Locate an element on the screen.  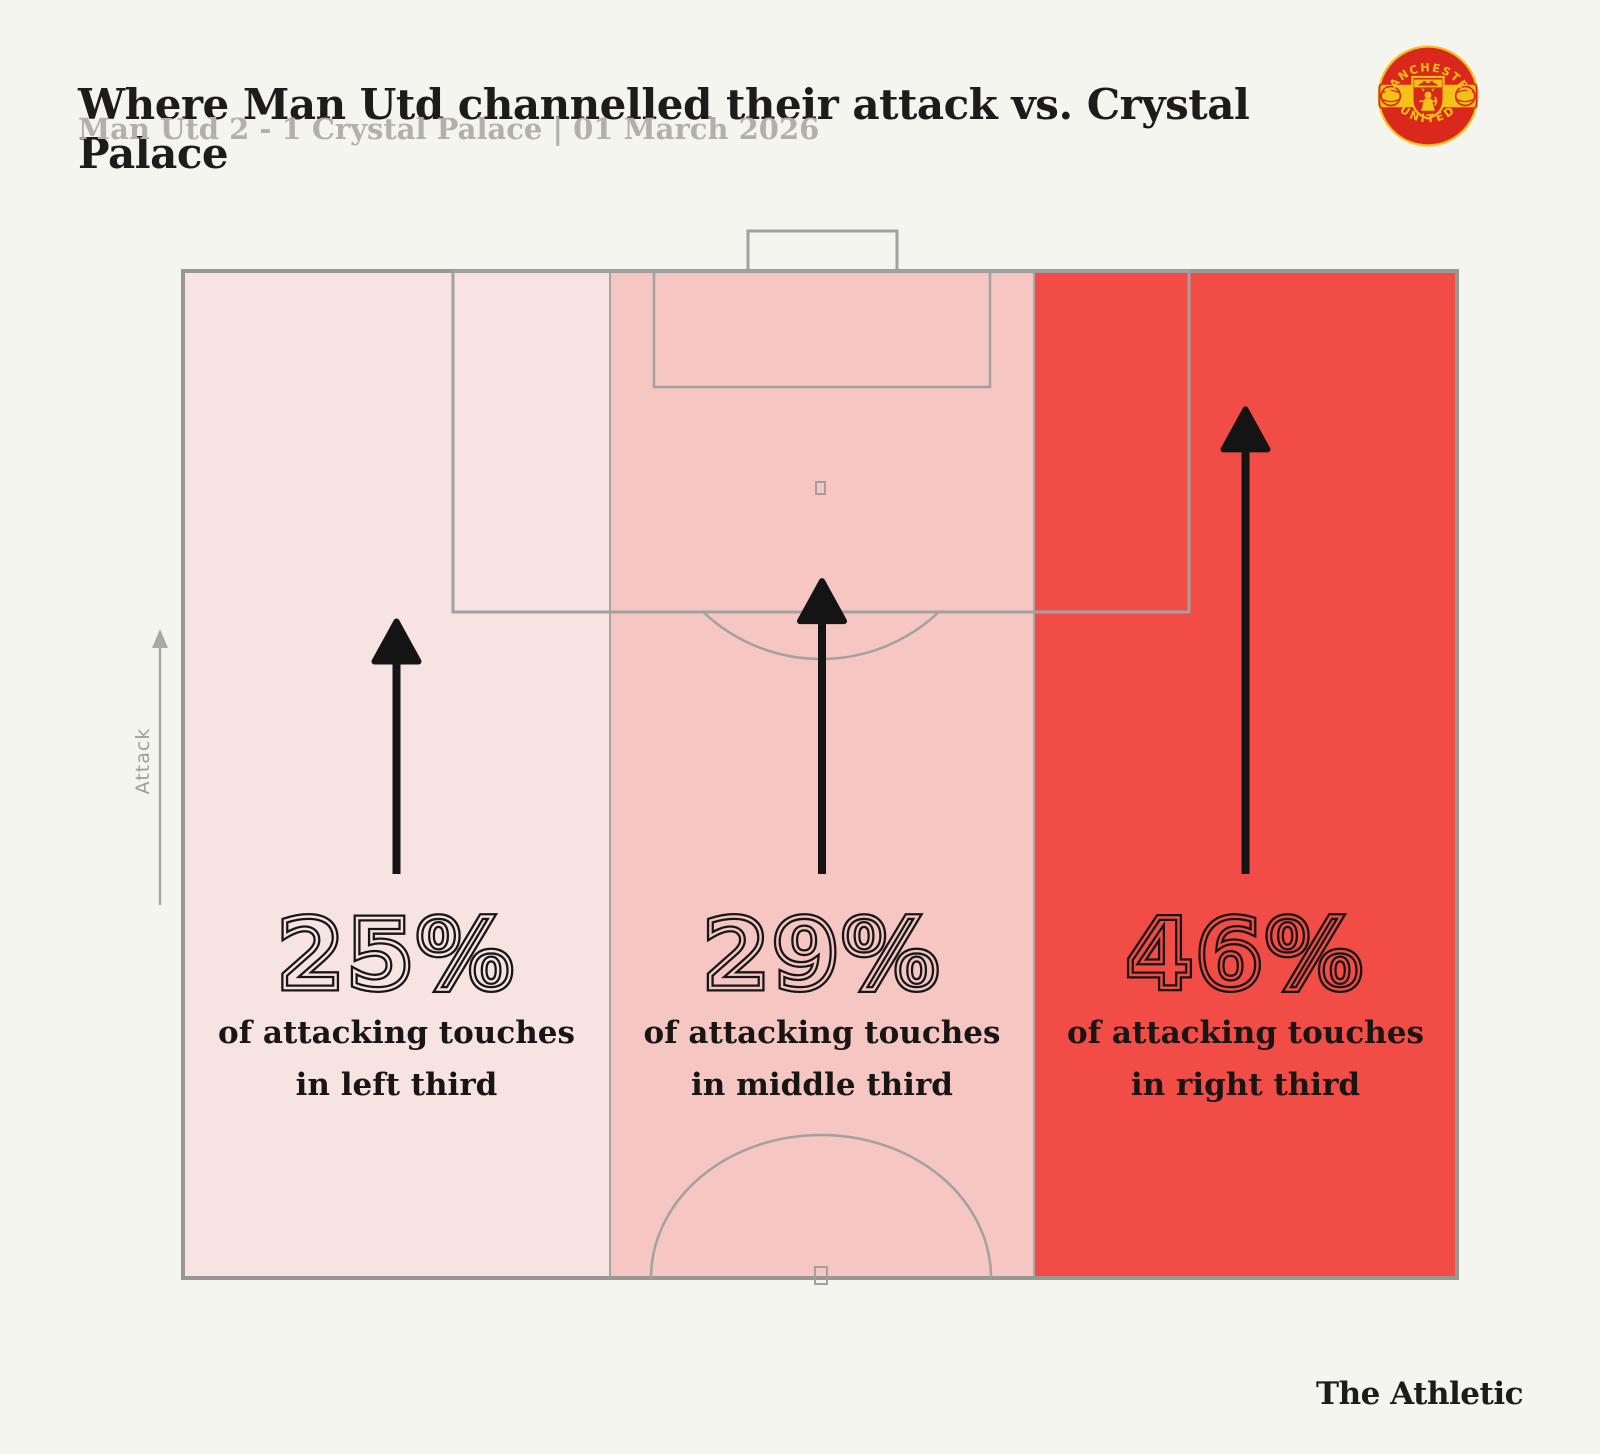
left-third-percentage-inline: 25% is located at coordinates (396, 955).